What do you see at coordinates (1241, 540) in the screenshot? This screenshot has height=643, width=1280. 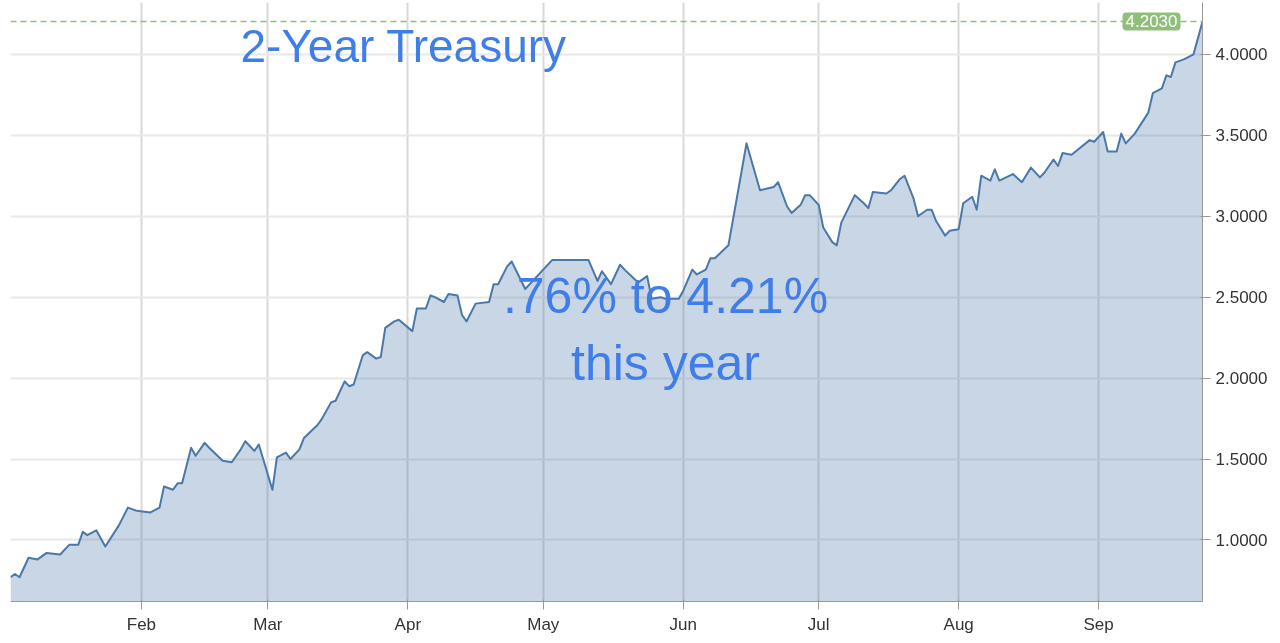 I see `y-tick-label: 1.0000` at bounding box center [1241, 540].